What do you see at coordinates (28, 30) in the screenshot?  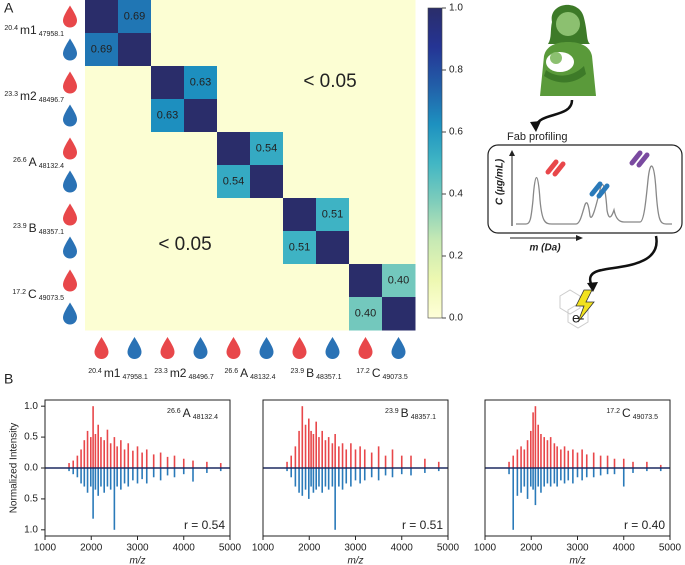 I see `label-name: m1` at bounding box center [28, 30].